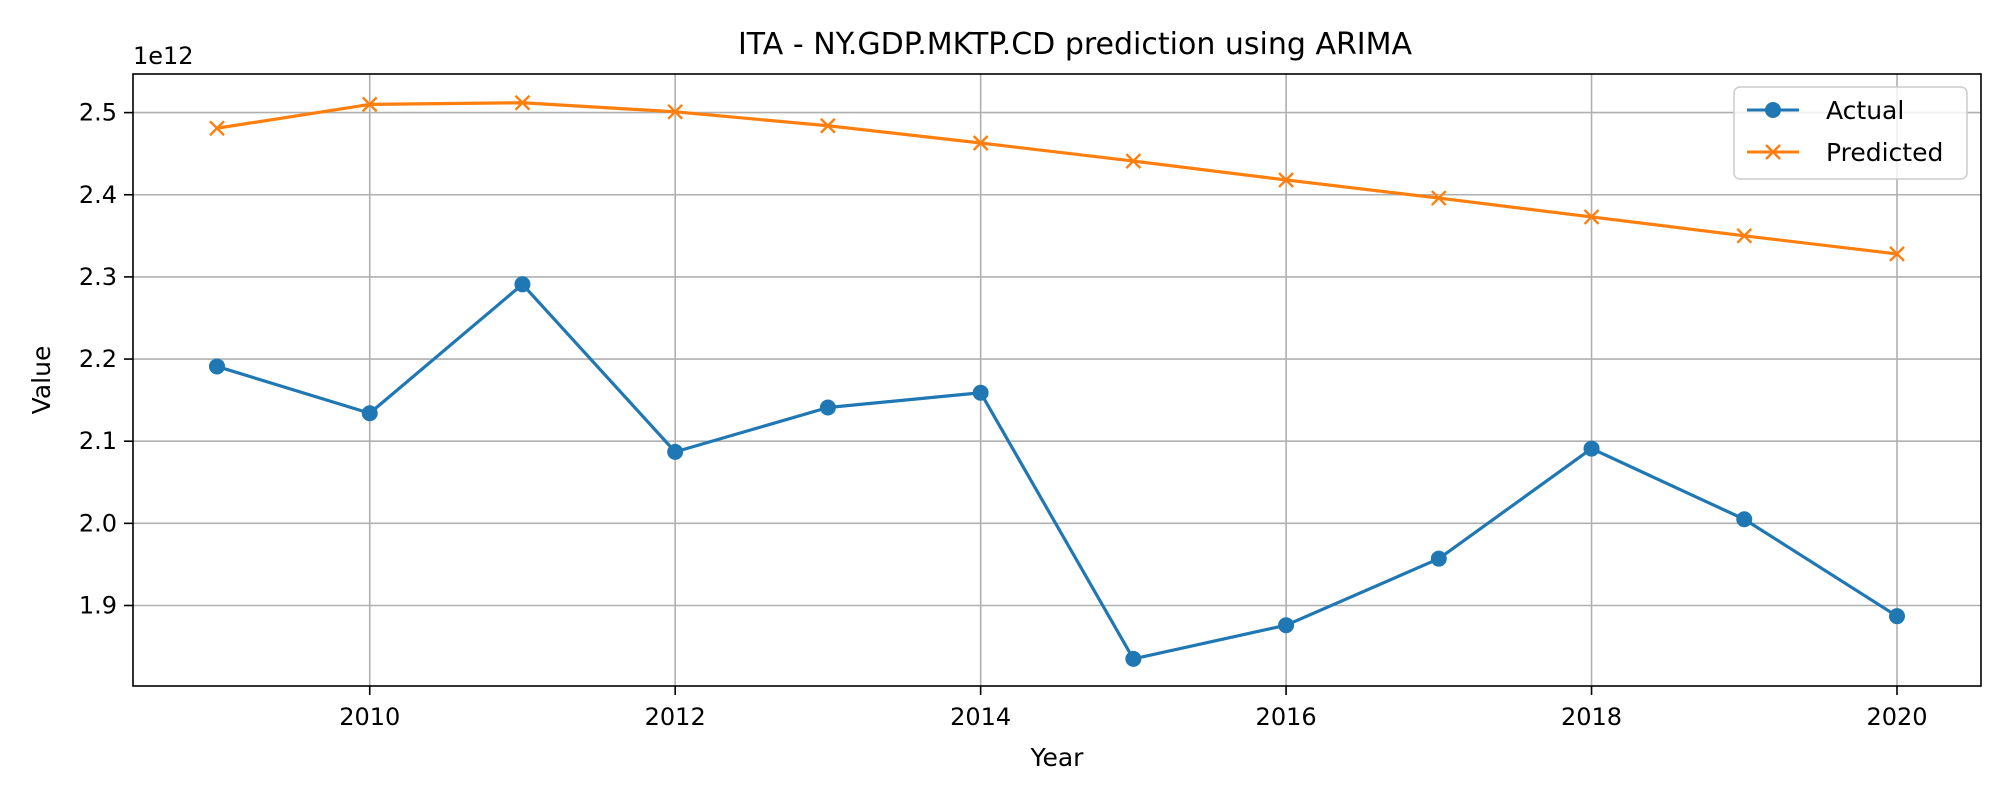 Image resolution: width=2000 pixels, height=800 pixels. Describe the element at coordinates (675, 717) in the screenshot. I see `x-tick-label: 2012` at that location.